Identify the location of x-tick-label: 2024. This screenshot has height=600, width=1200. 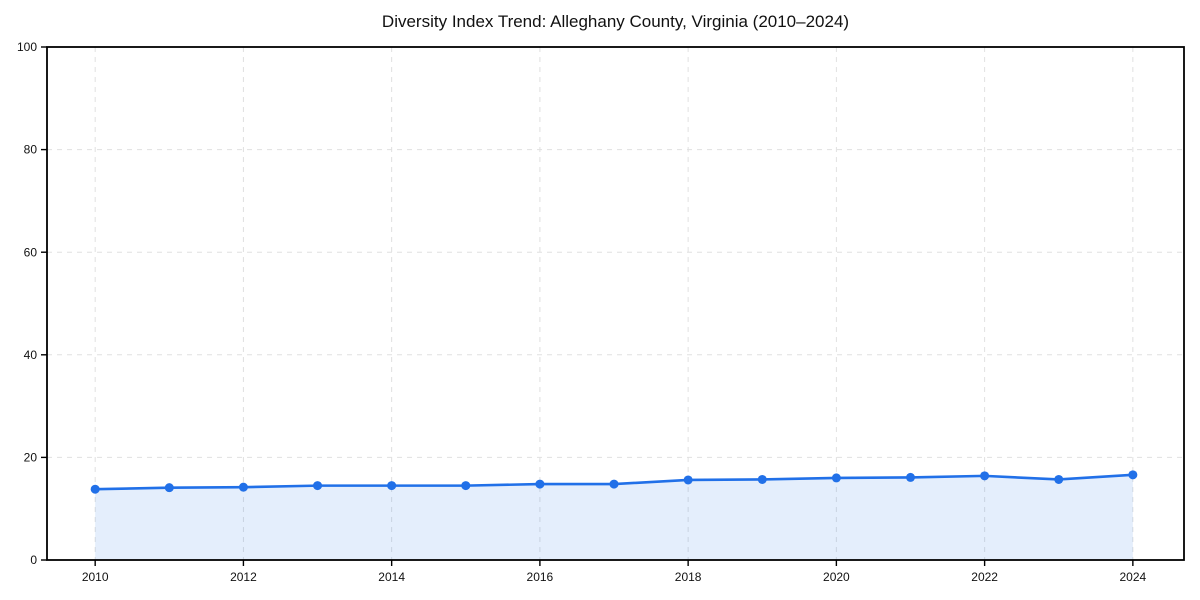
(1133, 577).